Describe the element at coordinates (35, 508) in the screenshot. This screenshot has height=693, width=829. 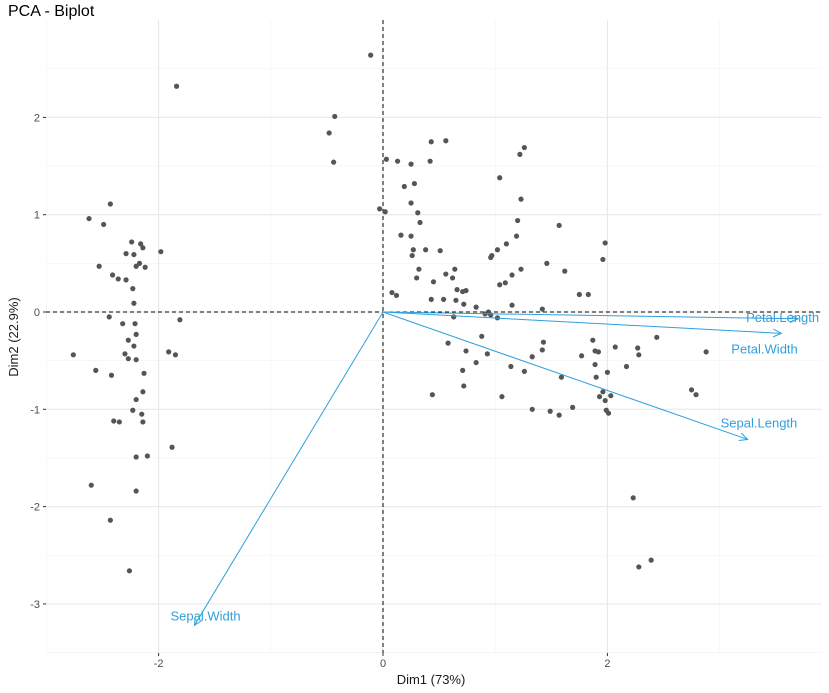
I see `y-tick-label: -2` at that location.